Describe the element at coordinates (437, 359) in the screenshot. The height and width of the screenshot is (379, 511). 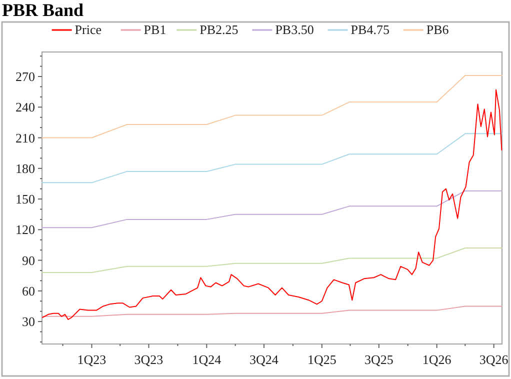
I see `x-tick-label: 1Q26` at that location.